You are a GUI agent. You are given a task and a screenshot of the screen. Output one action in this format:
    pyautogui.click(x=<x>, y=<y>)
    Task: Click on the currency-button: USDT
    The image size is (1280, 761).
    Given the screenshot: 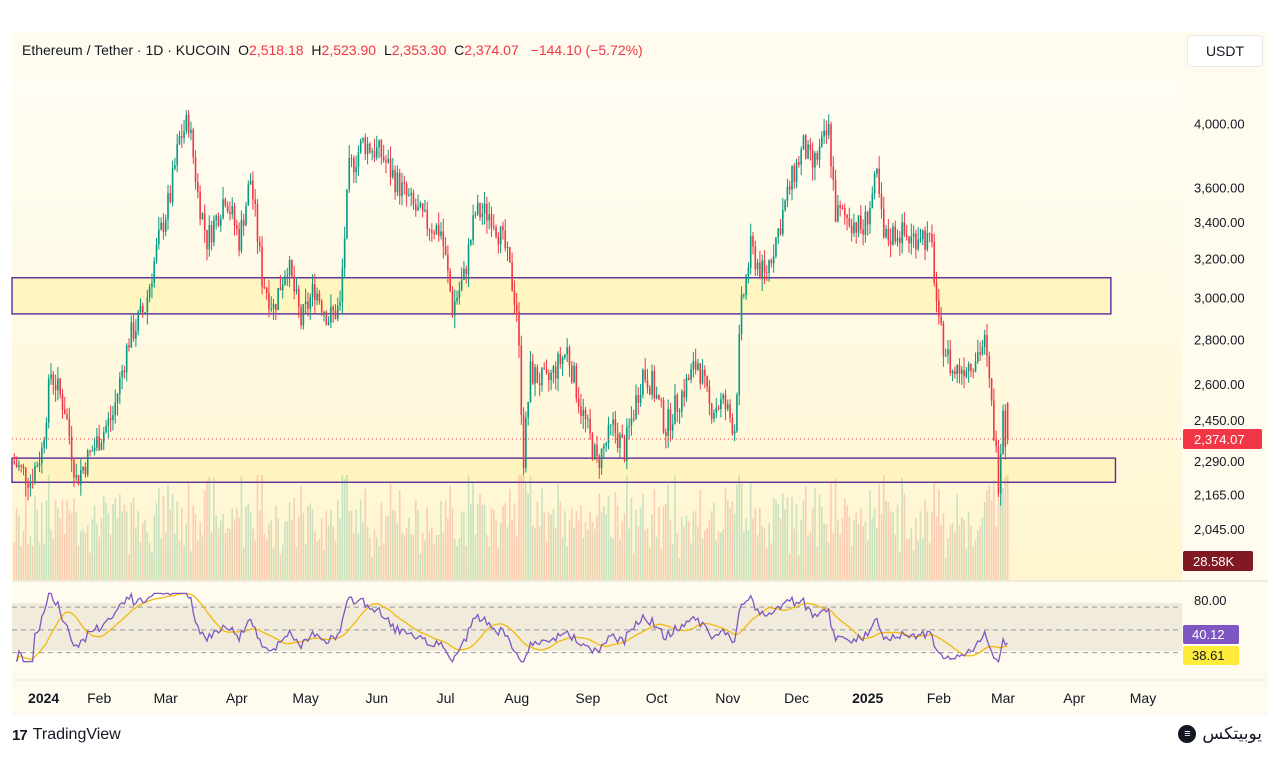 What is the action you would take?
    pyautogui.click(x=1225, y=51)
    